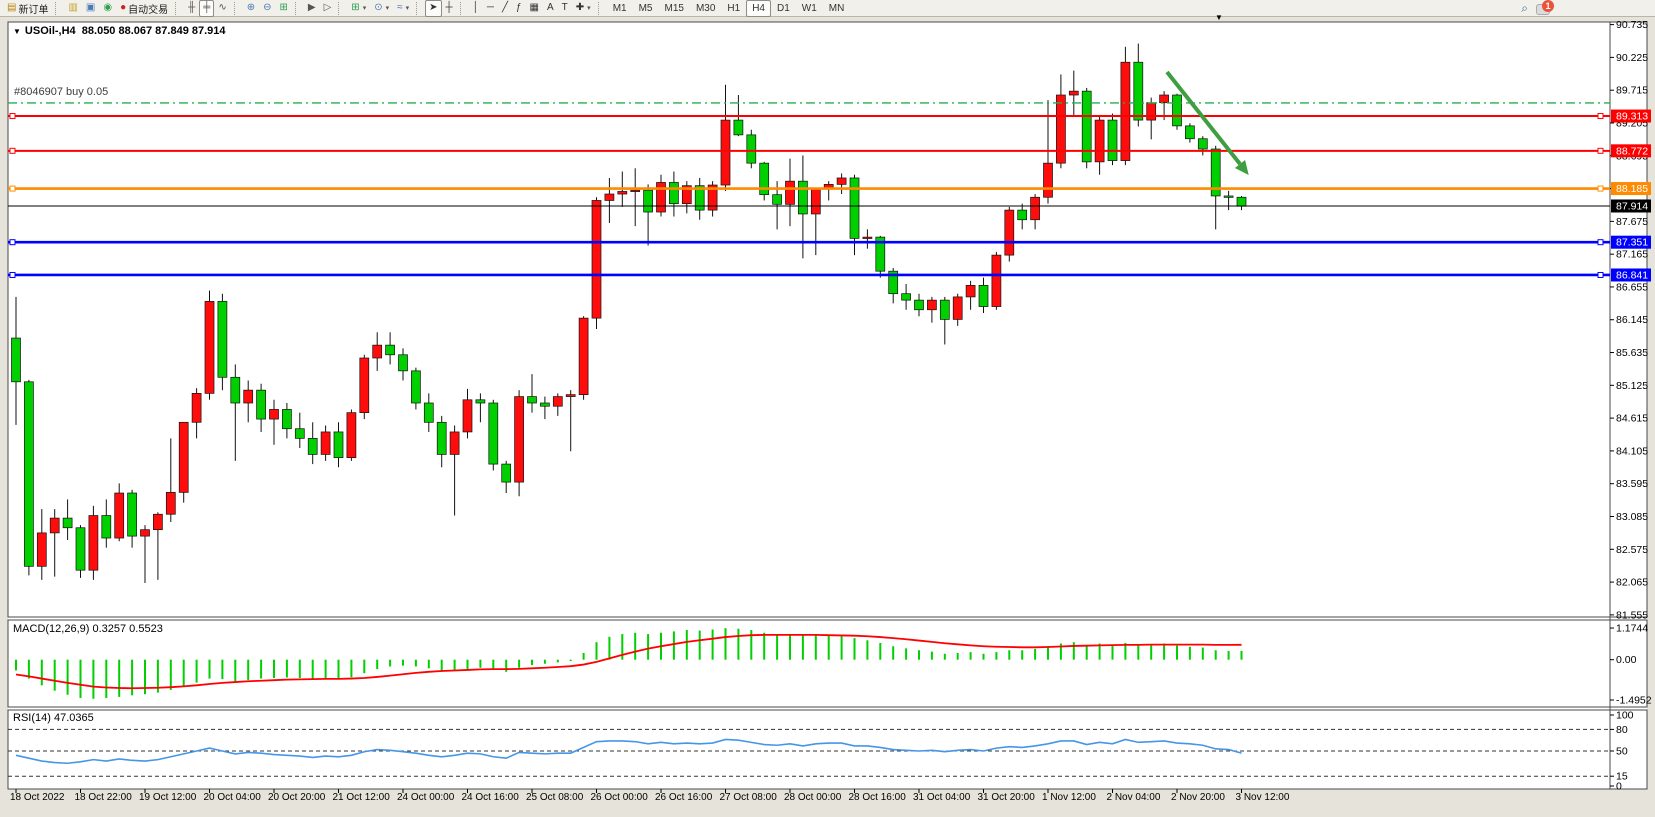 This screenshot has width=1655, height=817. I want to click on rsi-axis-label: 80, so click(1622, 730).